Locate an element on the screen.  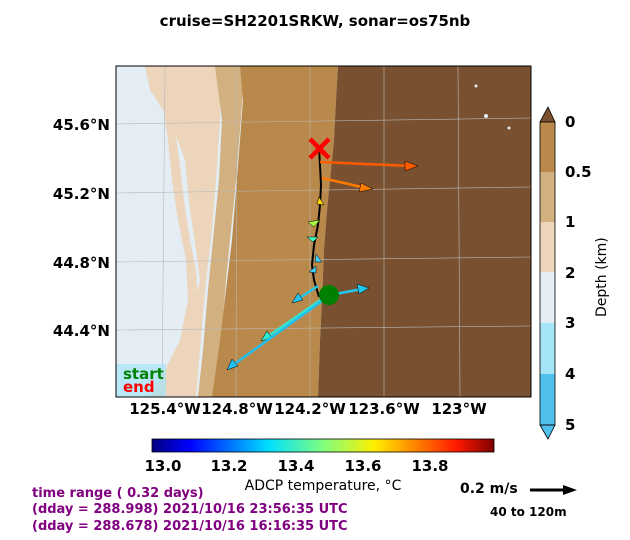
plot-title: cruise=SH2201SRKW, sonar=os75nb is located at coordinates (315, 21).